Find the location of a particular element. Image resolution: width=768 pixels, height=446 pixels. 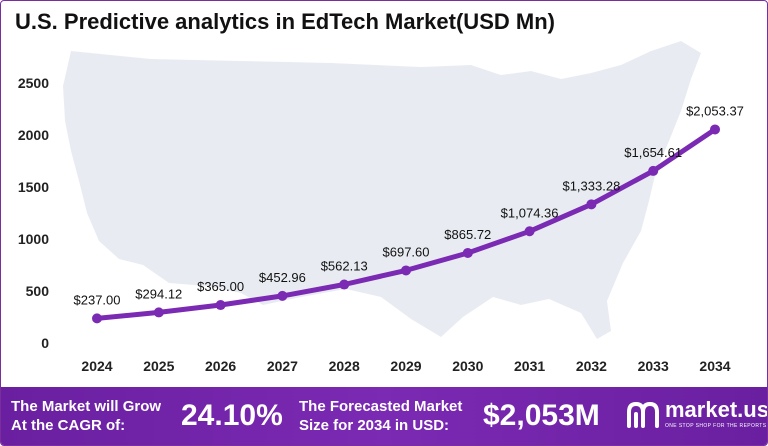

data-label: $294.12 is located at coordinates (158, 293).